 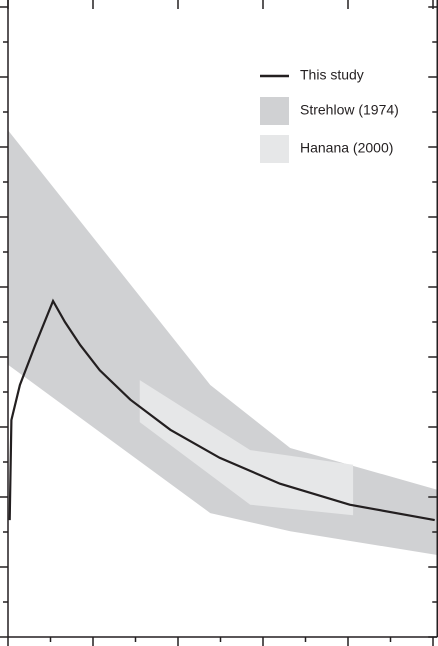 What do you see at coordinates (246, 448) in the screenshot?
I see `band` at bounding box center [246, 448].